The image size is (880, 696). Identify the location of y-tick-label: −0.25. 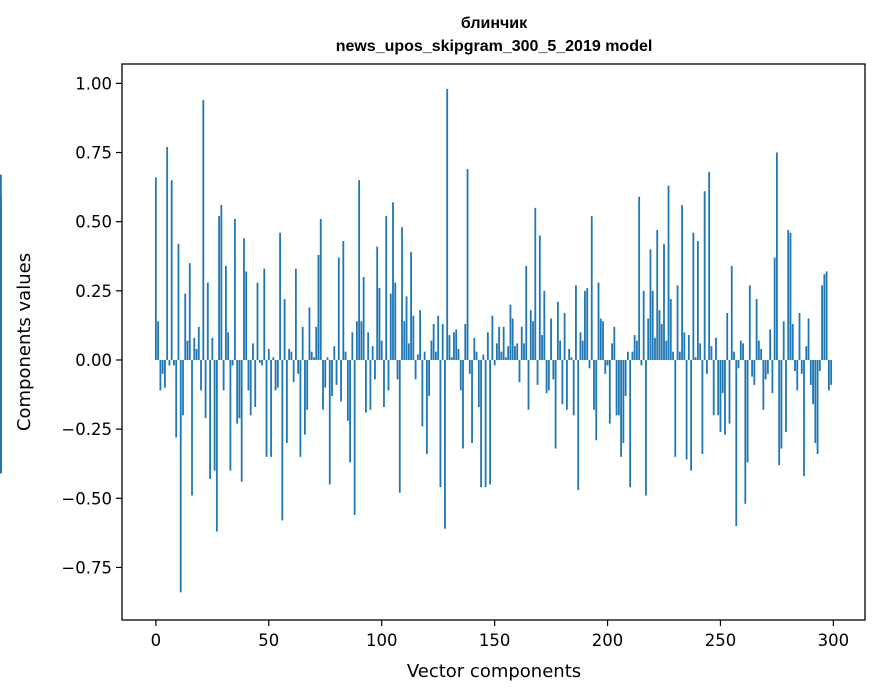
(86, 429).